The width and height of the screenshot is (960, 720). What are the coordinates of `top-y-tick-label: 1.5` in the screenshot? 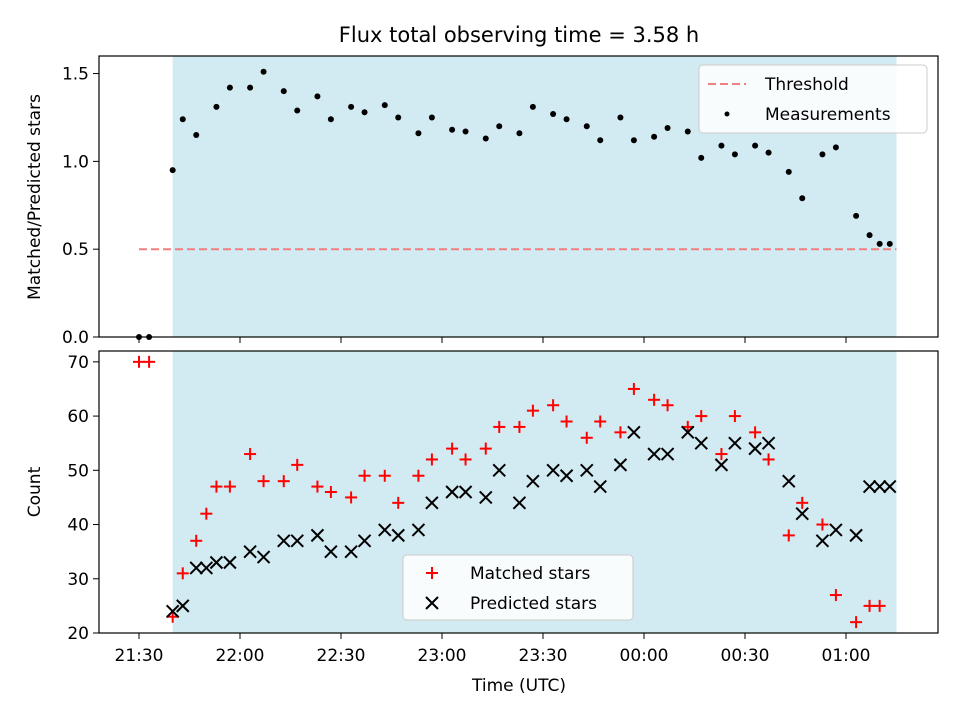 It's located at (75, 75).